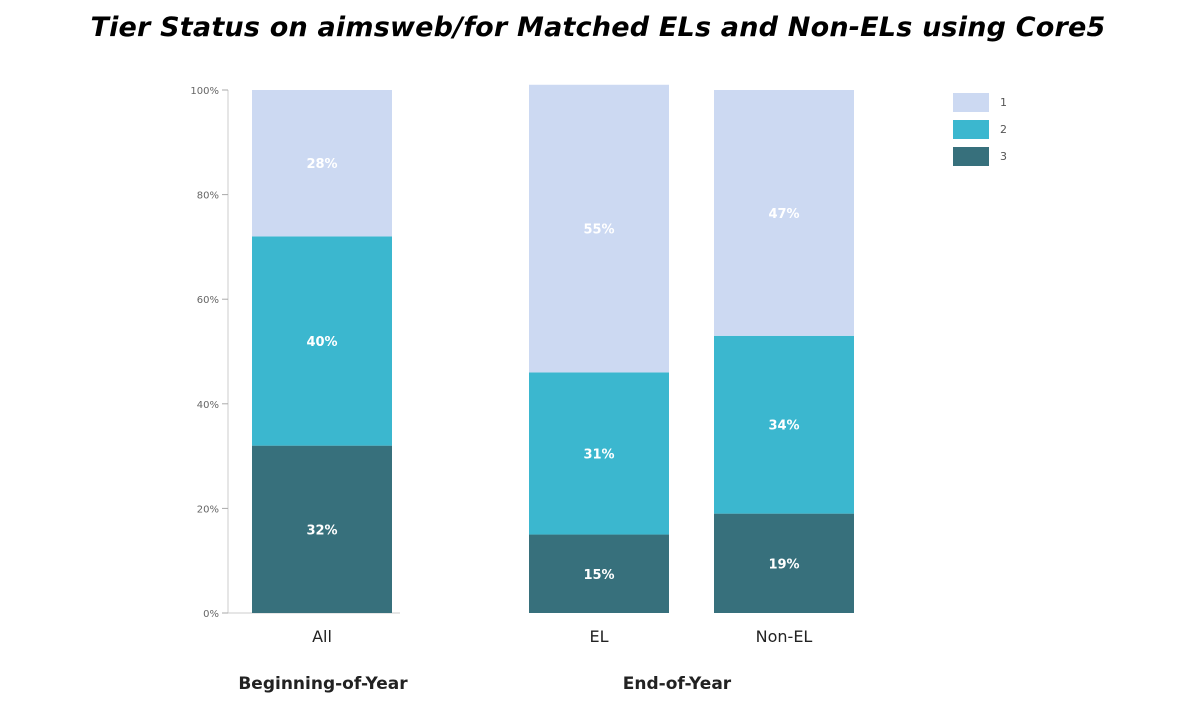 The height and width of the screenshot is (706, 1196). I want to click on category-labels: All EL Non-EL Beginning-of-Year End-of-Year, so click(525, 660).